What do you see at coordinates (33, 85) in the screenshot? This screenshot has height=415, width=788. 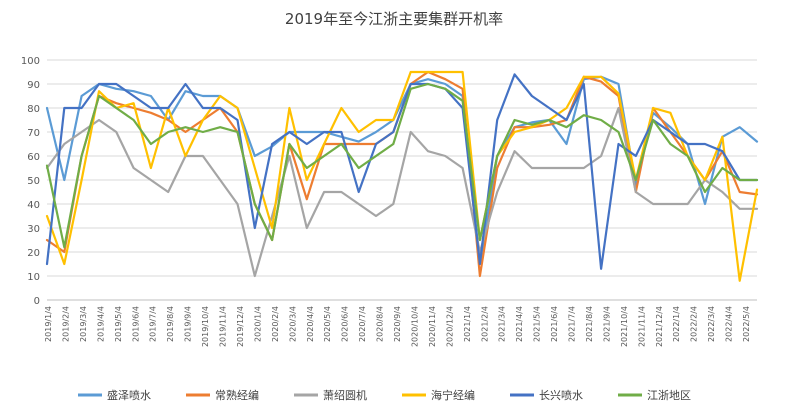 I see `y-tick-label: 90` at bounding box center [33, 85].